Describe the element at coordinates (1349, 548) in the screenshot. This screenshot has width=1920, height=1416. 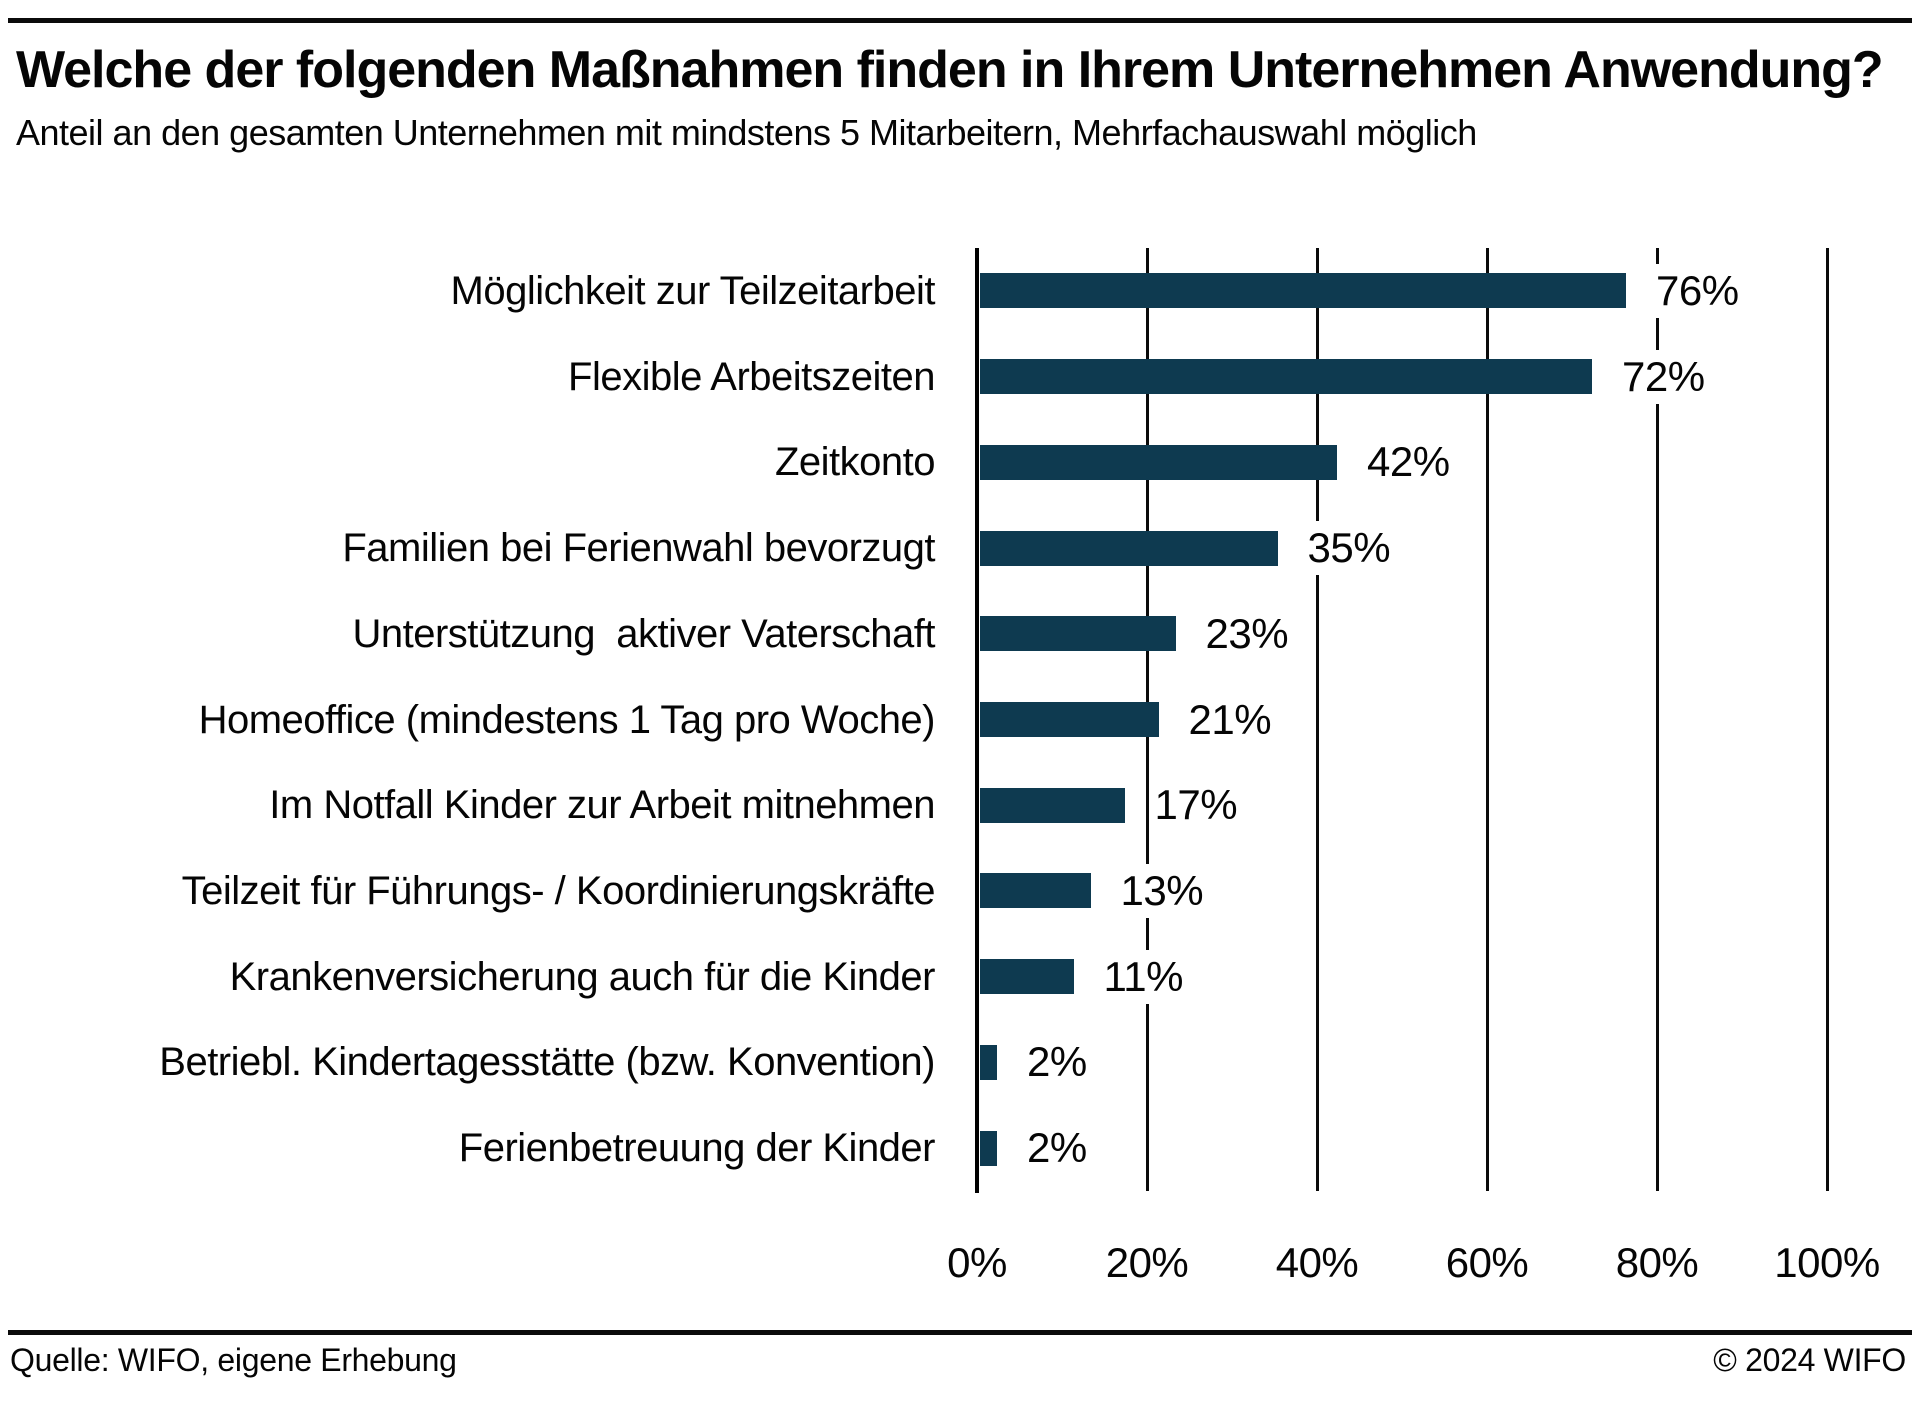
I see `value-label: 35%` at that location.